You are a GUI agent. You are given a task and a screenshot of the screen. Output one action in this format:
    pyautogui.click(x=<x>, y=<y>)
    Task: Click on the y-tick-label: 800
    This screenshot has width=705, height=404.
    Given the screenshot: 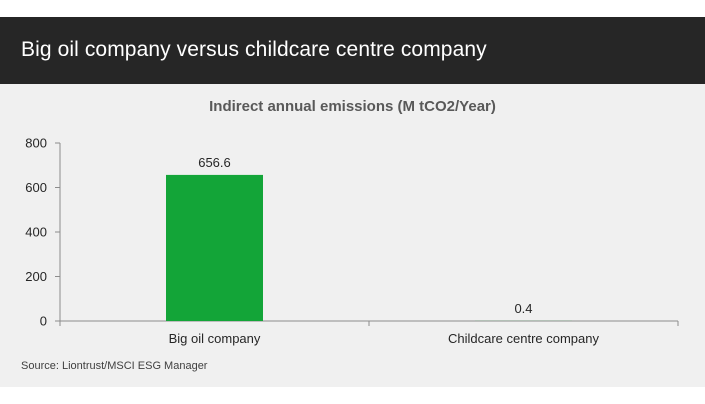 What is the action you would take?
    pyautogui.click(x=36, y=143)
    